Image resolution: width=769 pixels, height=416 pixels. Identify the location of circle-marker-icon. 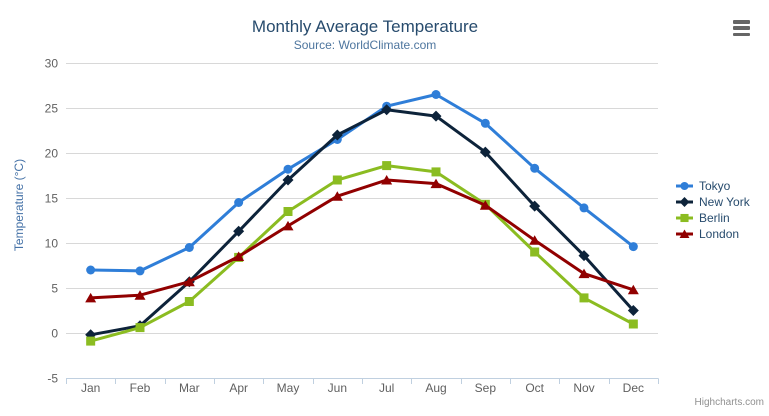
(684, 186).